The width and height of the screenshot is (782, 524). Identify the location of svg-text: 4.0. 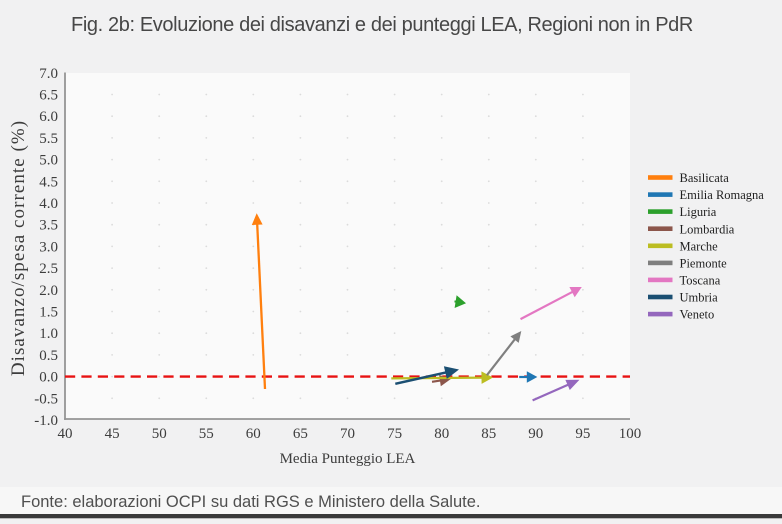
(48, 204).